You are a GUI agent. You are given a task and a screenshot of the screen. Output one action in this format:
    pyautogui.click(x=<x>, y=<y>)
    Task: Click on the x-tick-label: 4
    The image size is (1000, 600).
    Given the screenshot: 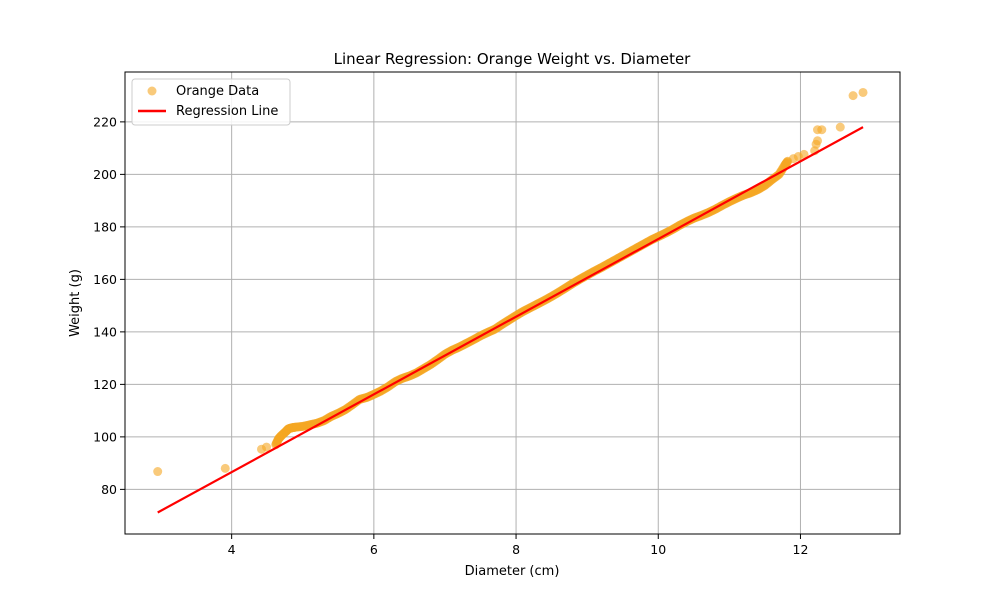 What is the action you would take?
    pyautogui.click(x=232, y=549)
    